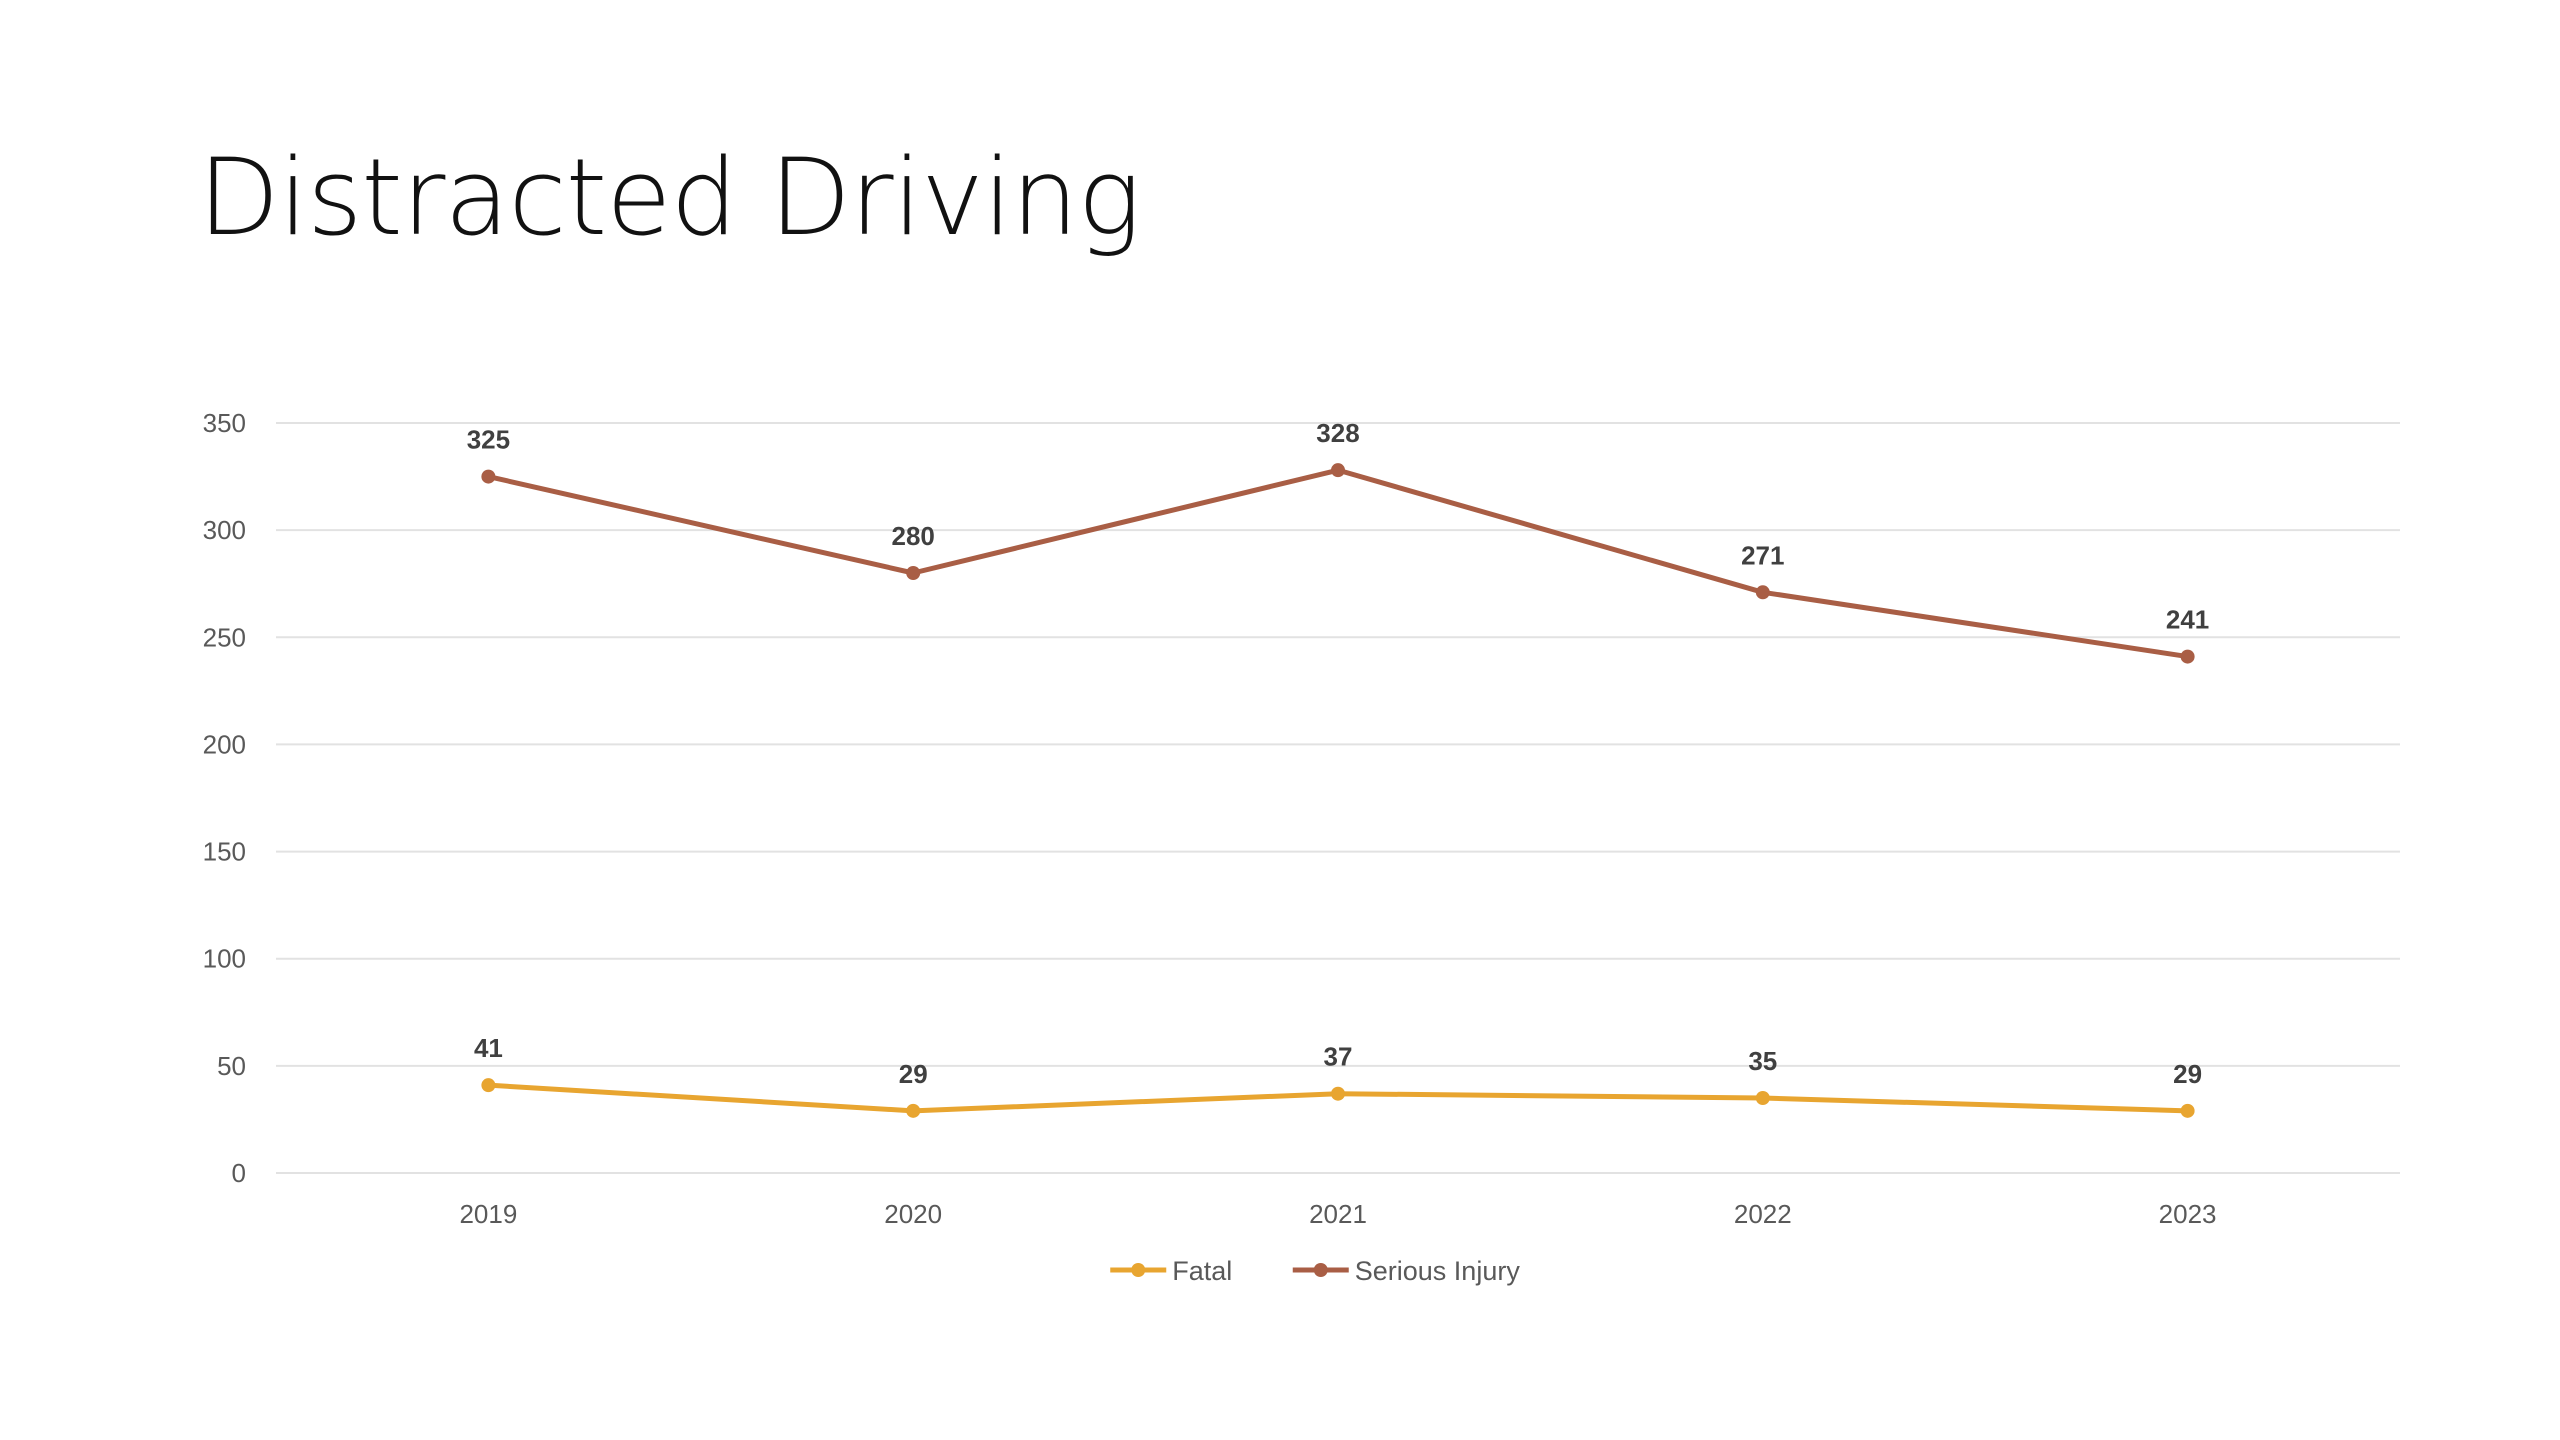 The height and width of the screenshot is (1440, 2560). What do you see at coordinates (1338, 1057) in the screenshot?
I see `data-label-fatal: 37` at bounding box center [1338, 1057].